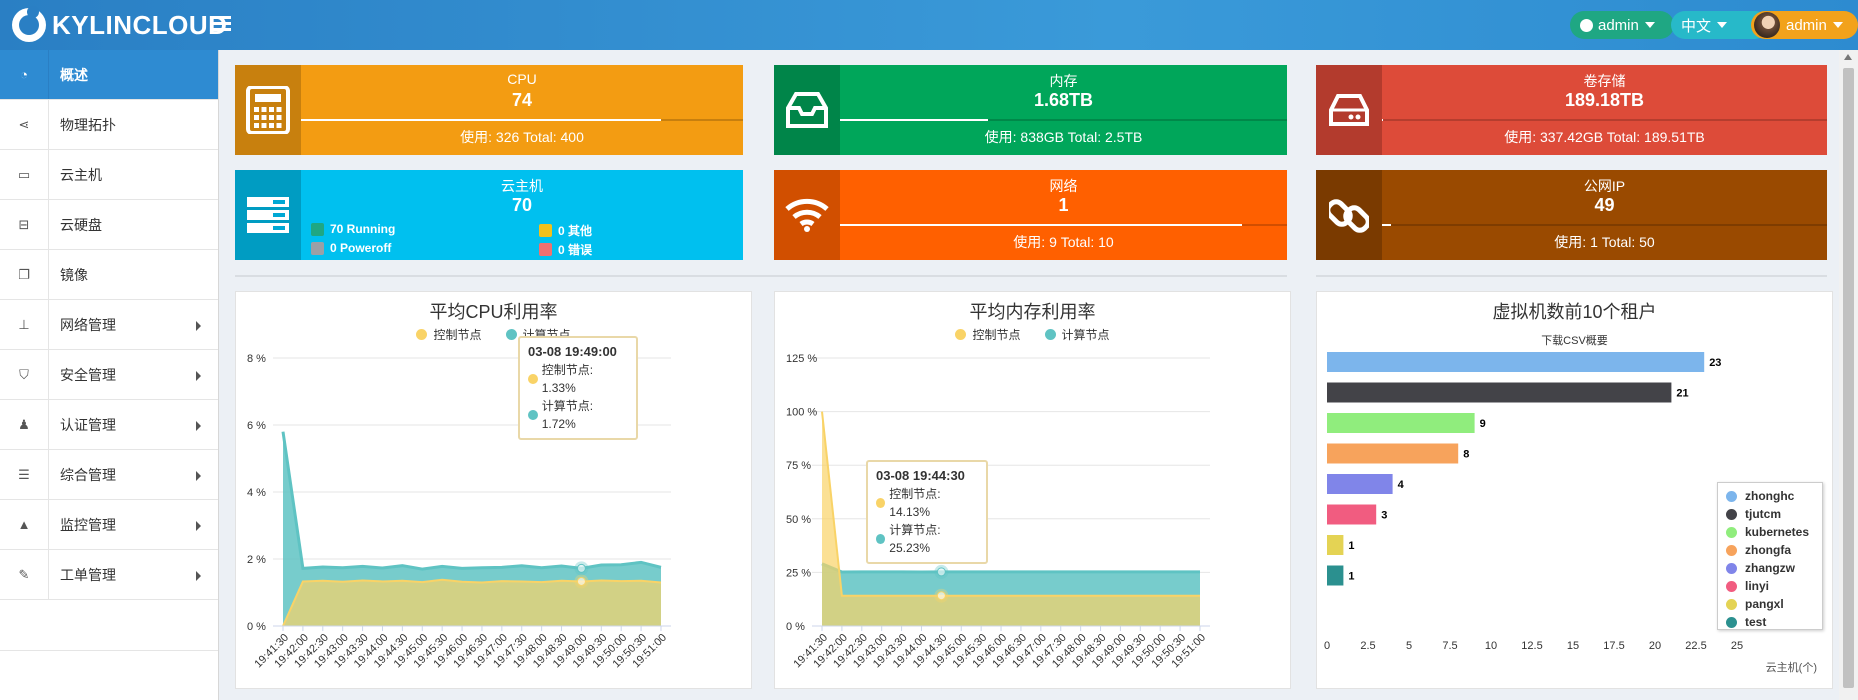  What do you see at coordinates (1499, 392) in the screenshot?
I see `bar-tjutcm` at bounding box center [1499, 392].